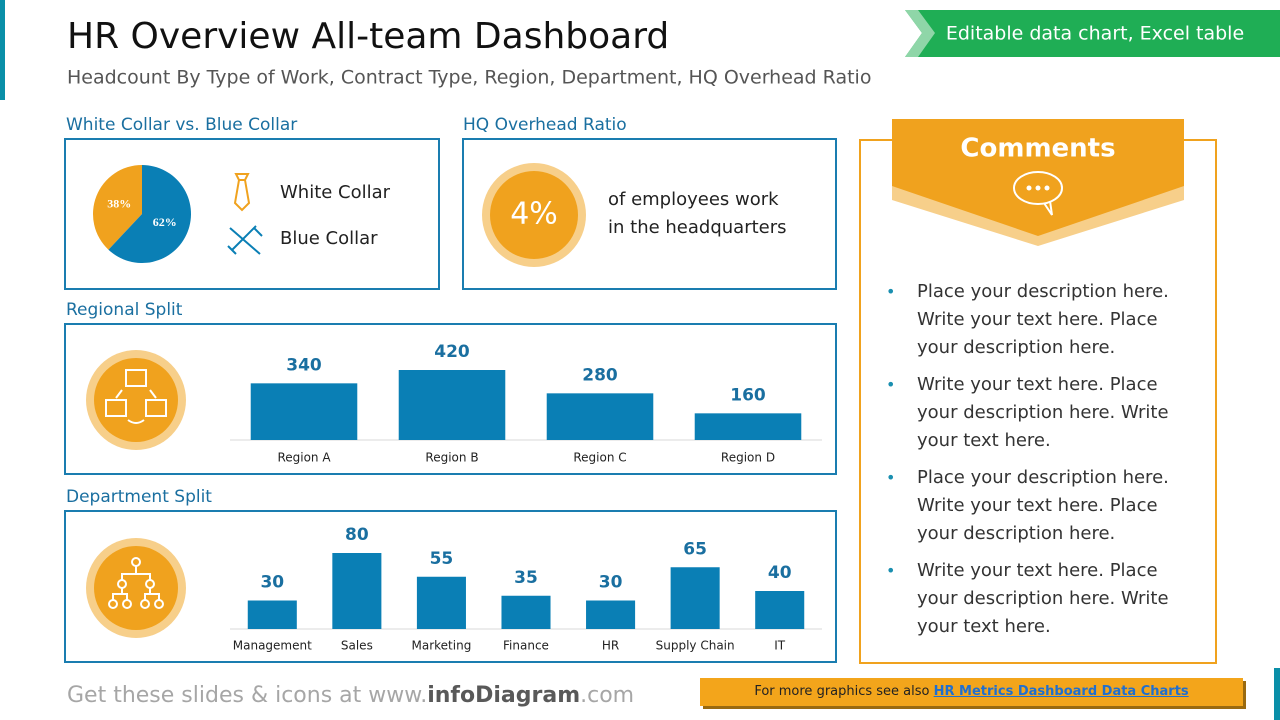 This screenshot has width=1280, height=720. I want to click on x-tick-label: Region A, so click(304, 458).